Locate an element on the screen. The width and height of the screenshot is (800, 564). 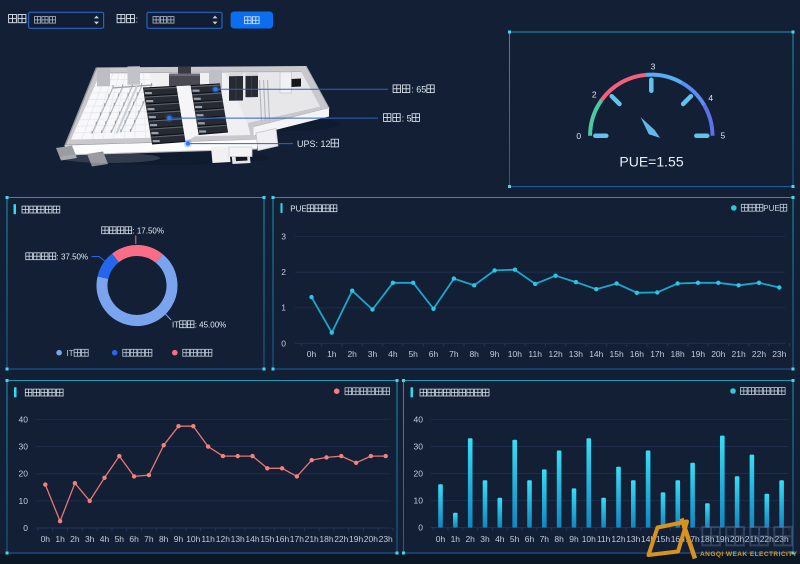
svg-text:: 37.50%: : 37.50% is located at coordinates (73, 257).